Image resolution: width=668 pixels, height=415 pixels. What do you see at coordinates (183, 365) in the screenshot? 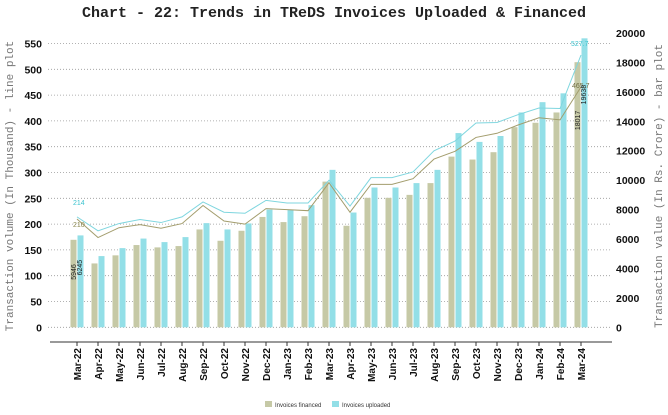
I see `x-tick-label: Aug-22` at bounding box center [183, 365].